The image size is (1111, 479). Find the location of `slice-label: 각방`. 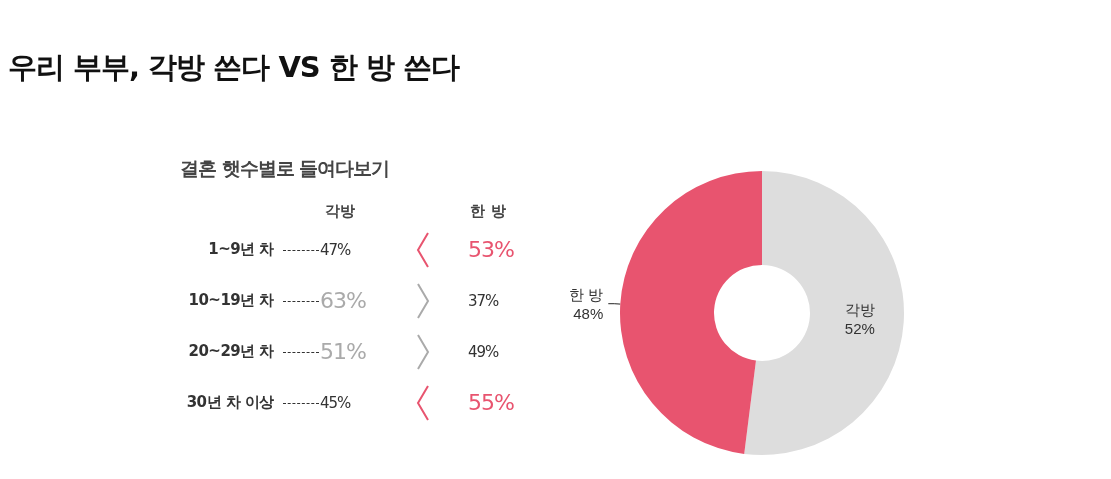

slice-label: 각방 is located at coordinates (859, 310).